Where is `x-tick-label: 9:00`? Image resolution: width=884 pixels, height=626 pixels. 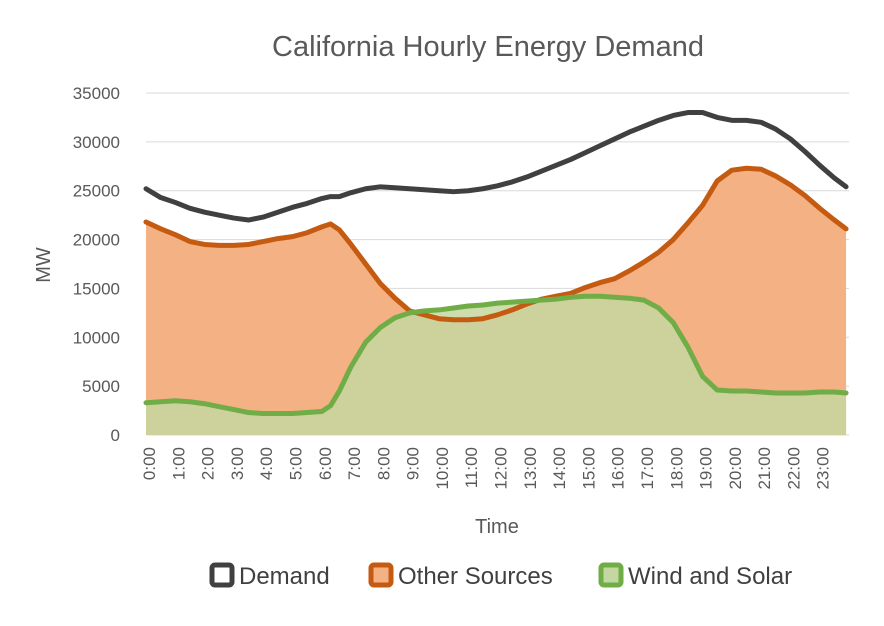 x-tick-label: 9:00 is located at coordinates (413, 463).